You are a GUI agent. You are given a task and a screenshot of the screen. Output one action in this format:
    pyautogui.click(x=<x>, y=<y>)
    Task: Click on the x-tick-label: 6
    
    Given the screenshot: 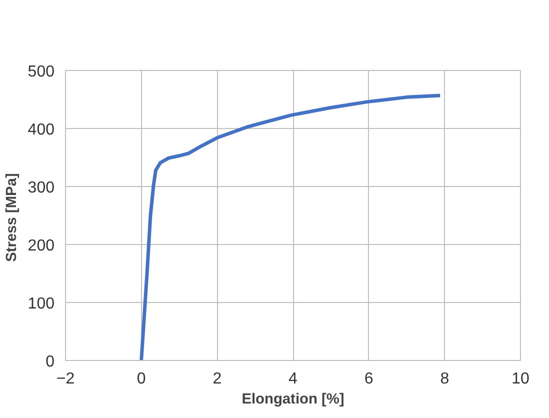 What is the action you would take?
    pyautogui.click(x=369, y=379)
    